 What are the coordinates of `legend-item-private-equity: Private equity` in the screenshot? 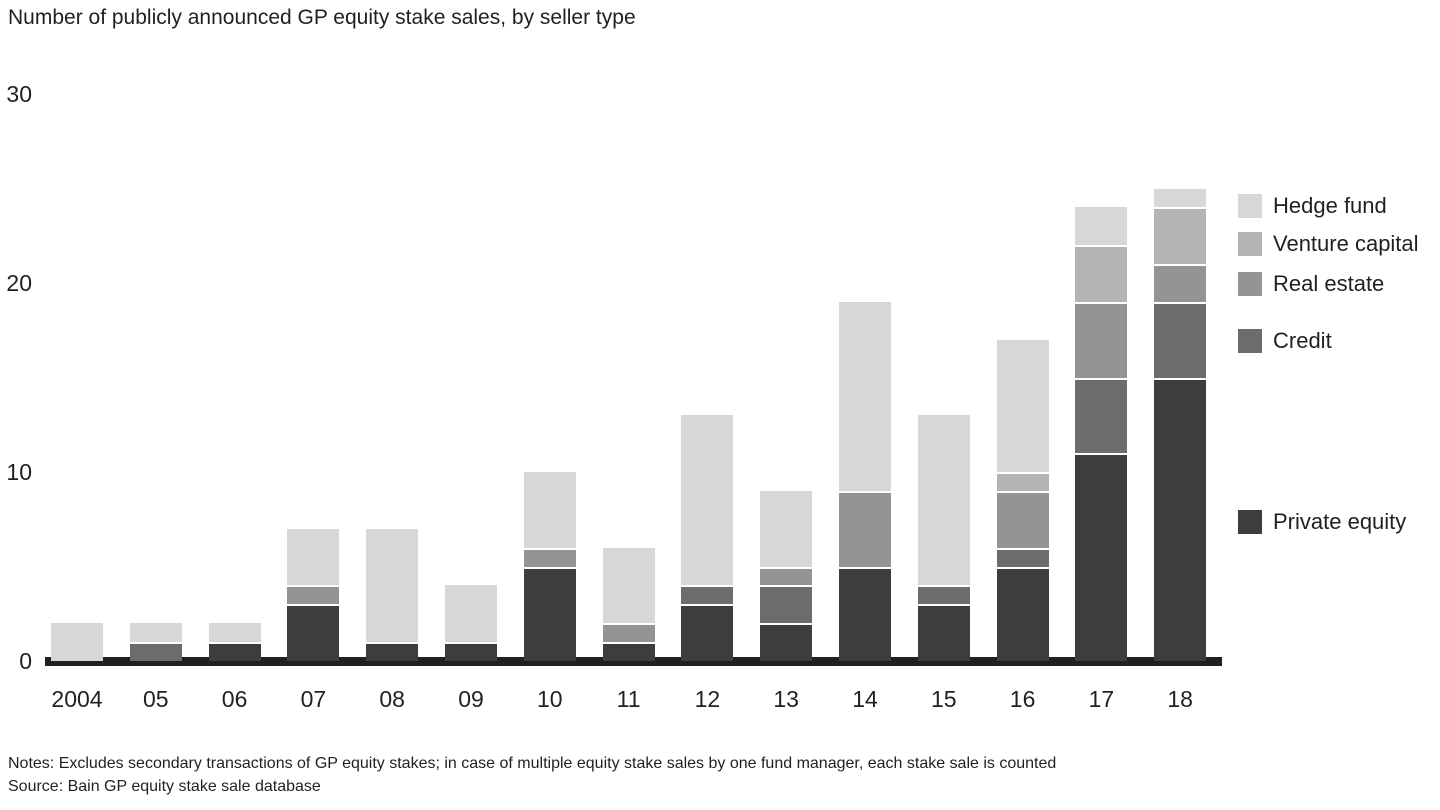 It's located at (1322, 522).